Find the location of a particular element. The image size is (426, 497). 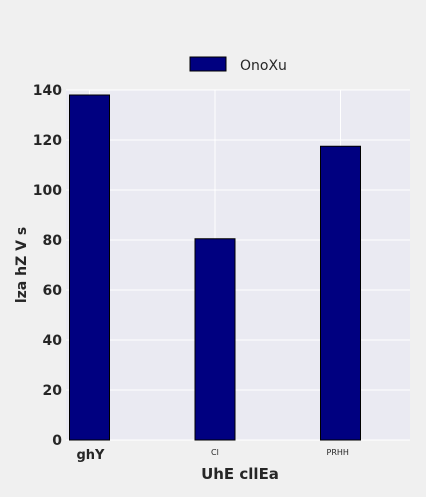

bar-cl is located at coordinates (215, 339).